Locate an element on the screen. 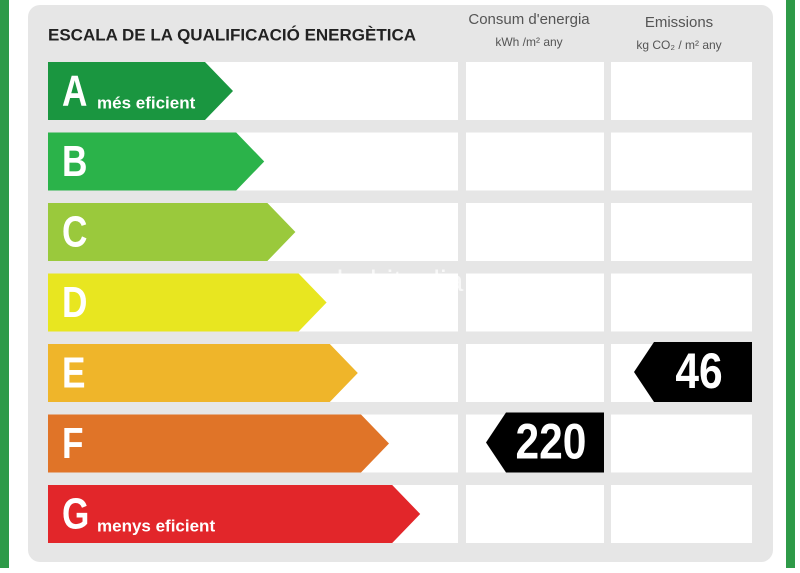 This screenshot has width=800, height=573. grade-letter: B is located at coordinates (74, 161).